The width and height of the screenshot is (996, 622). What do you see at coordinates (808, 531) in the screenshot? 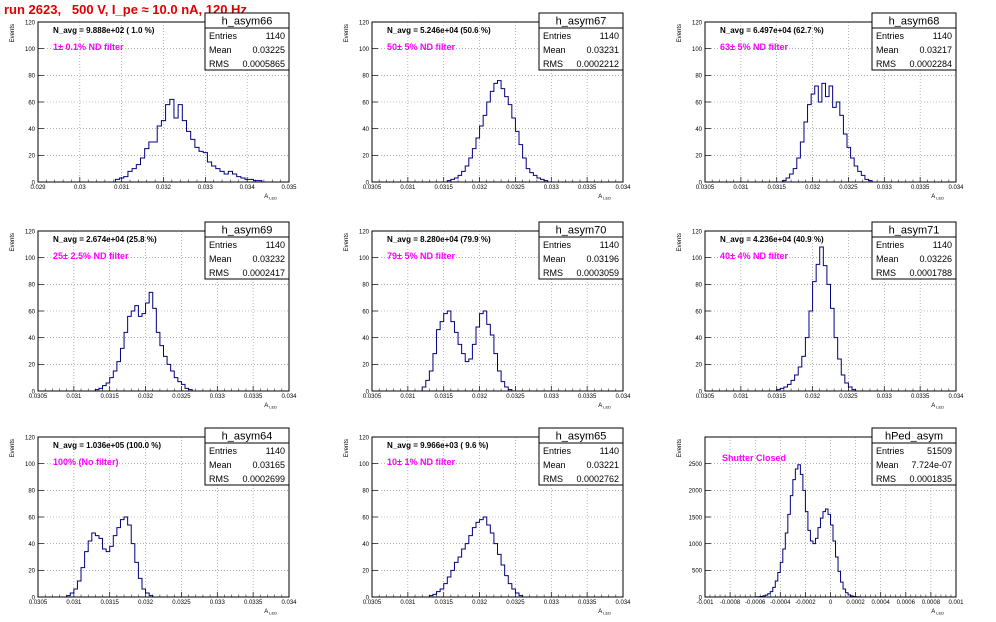
I see `histogram-series-hPed_asym` at bounding box center [808, 531].